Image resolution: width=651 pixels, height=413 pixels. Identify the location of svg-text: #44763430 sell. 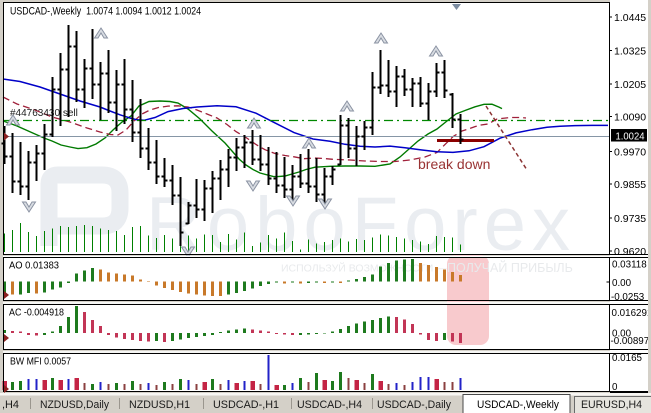
(44, 113).